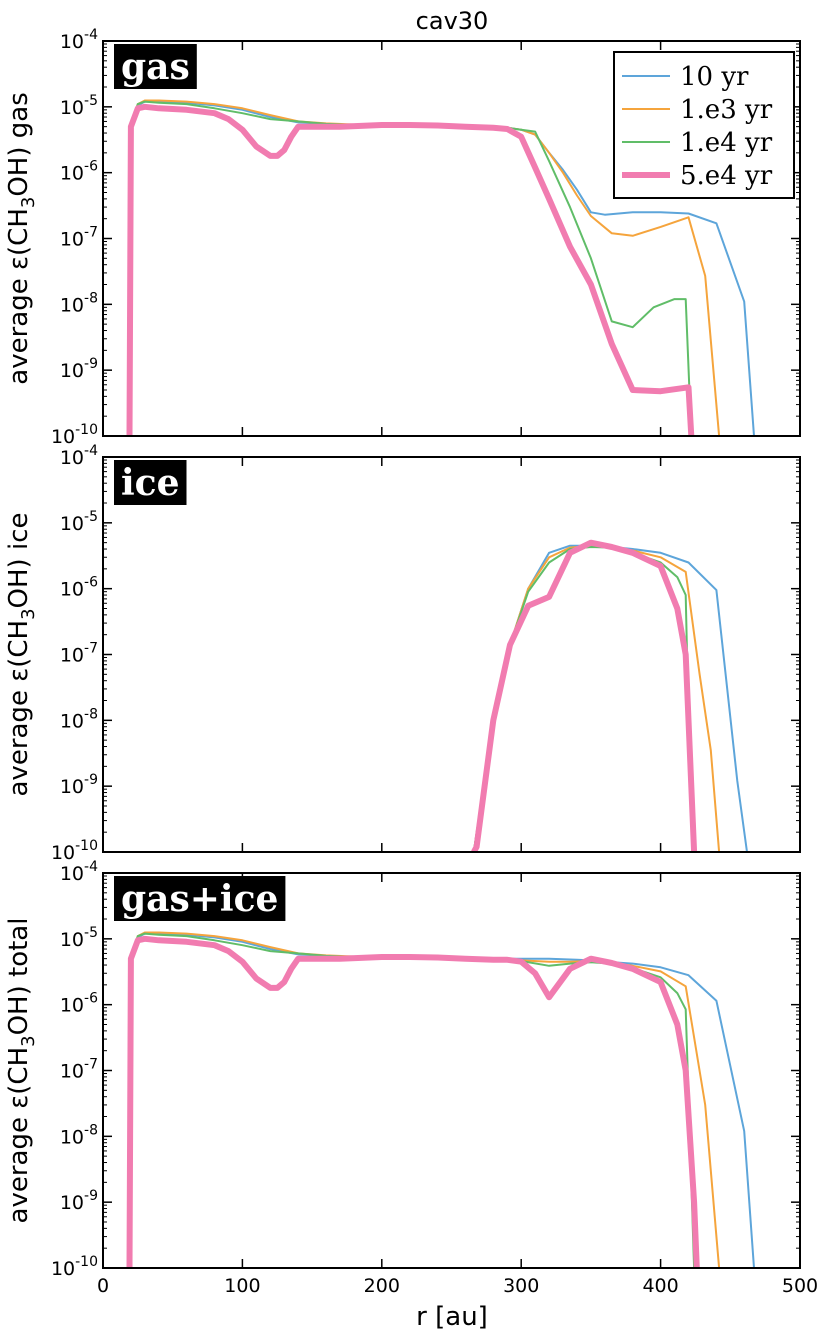  I want to click on series-lines, so click(609, 695).